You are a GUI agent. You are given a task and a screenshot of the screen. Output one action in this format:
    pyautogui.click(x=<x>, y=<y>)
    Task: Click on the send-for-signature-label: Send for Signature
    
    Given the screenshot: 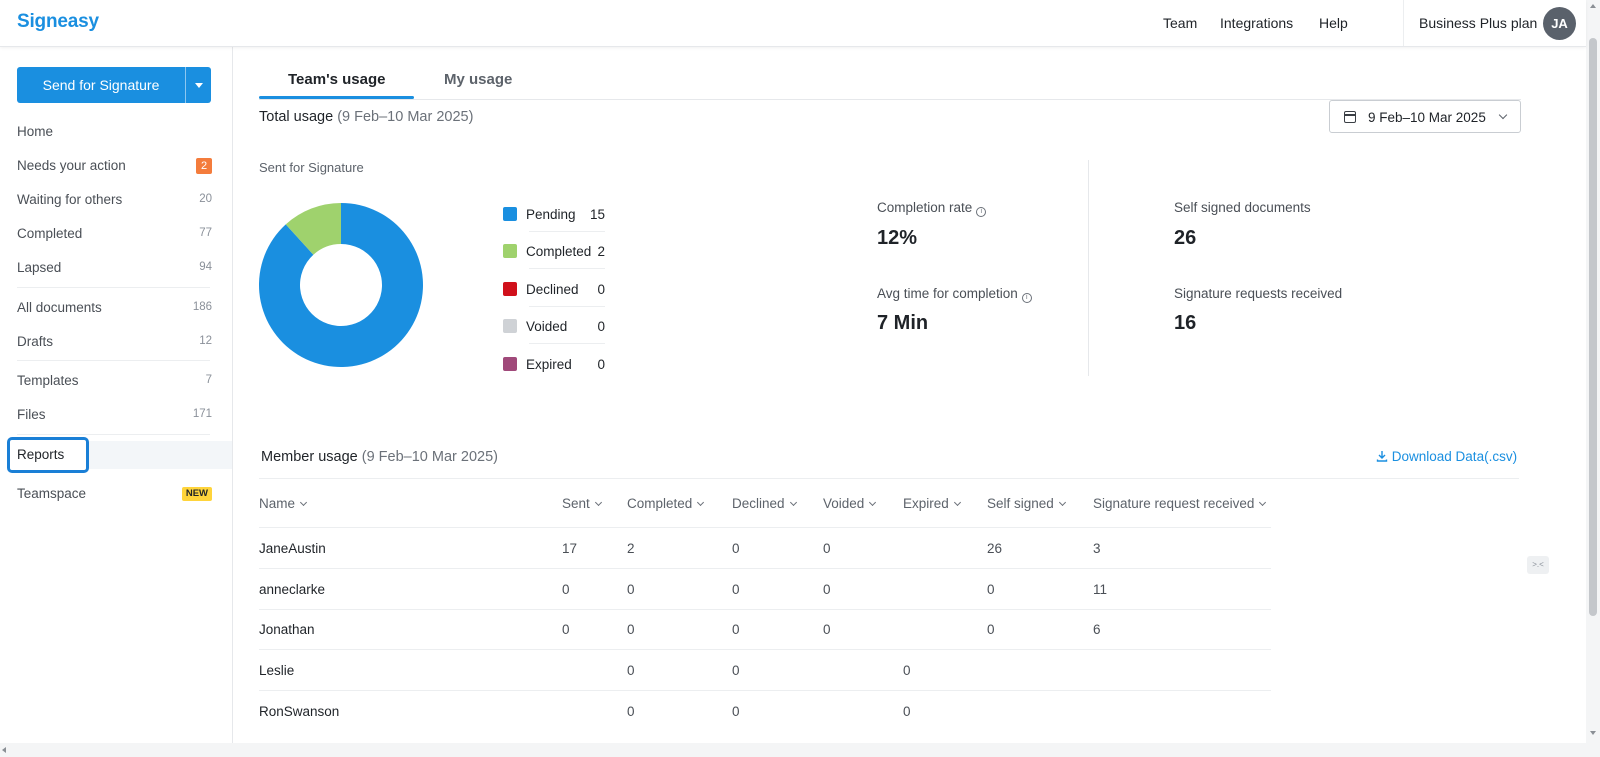 What is the action you would take?
    pyautogui.click(x=101, y=85)
    